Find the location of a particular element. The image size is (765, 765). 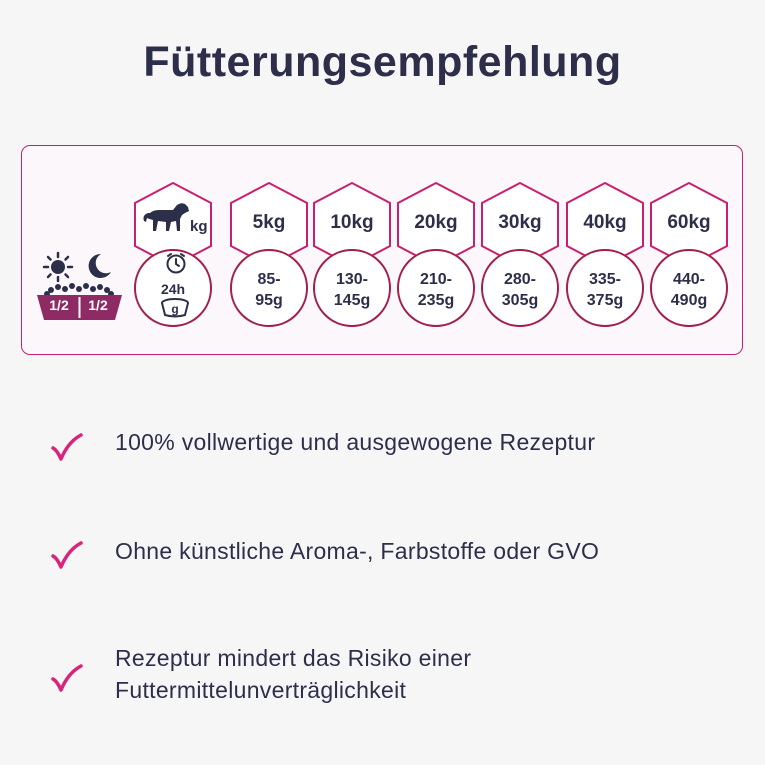

small-bowl-icon is located at coordinates (175, 308).